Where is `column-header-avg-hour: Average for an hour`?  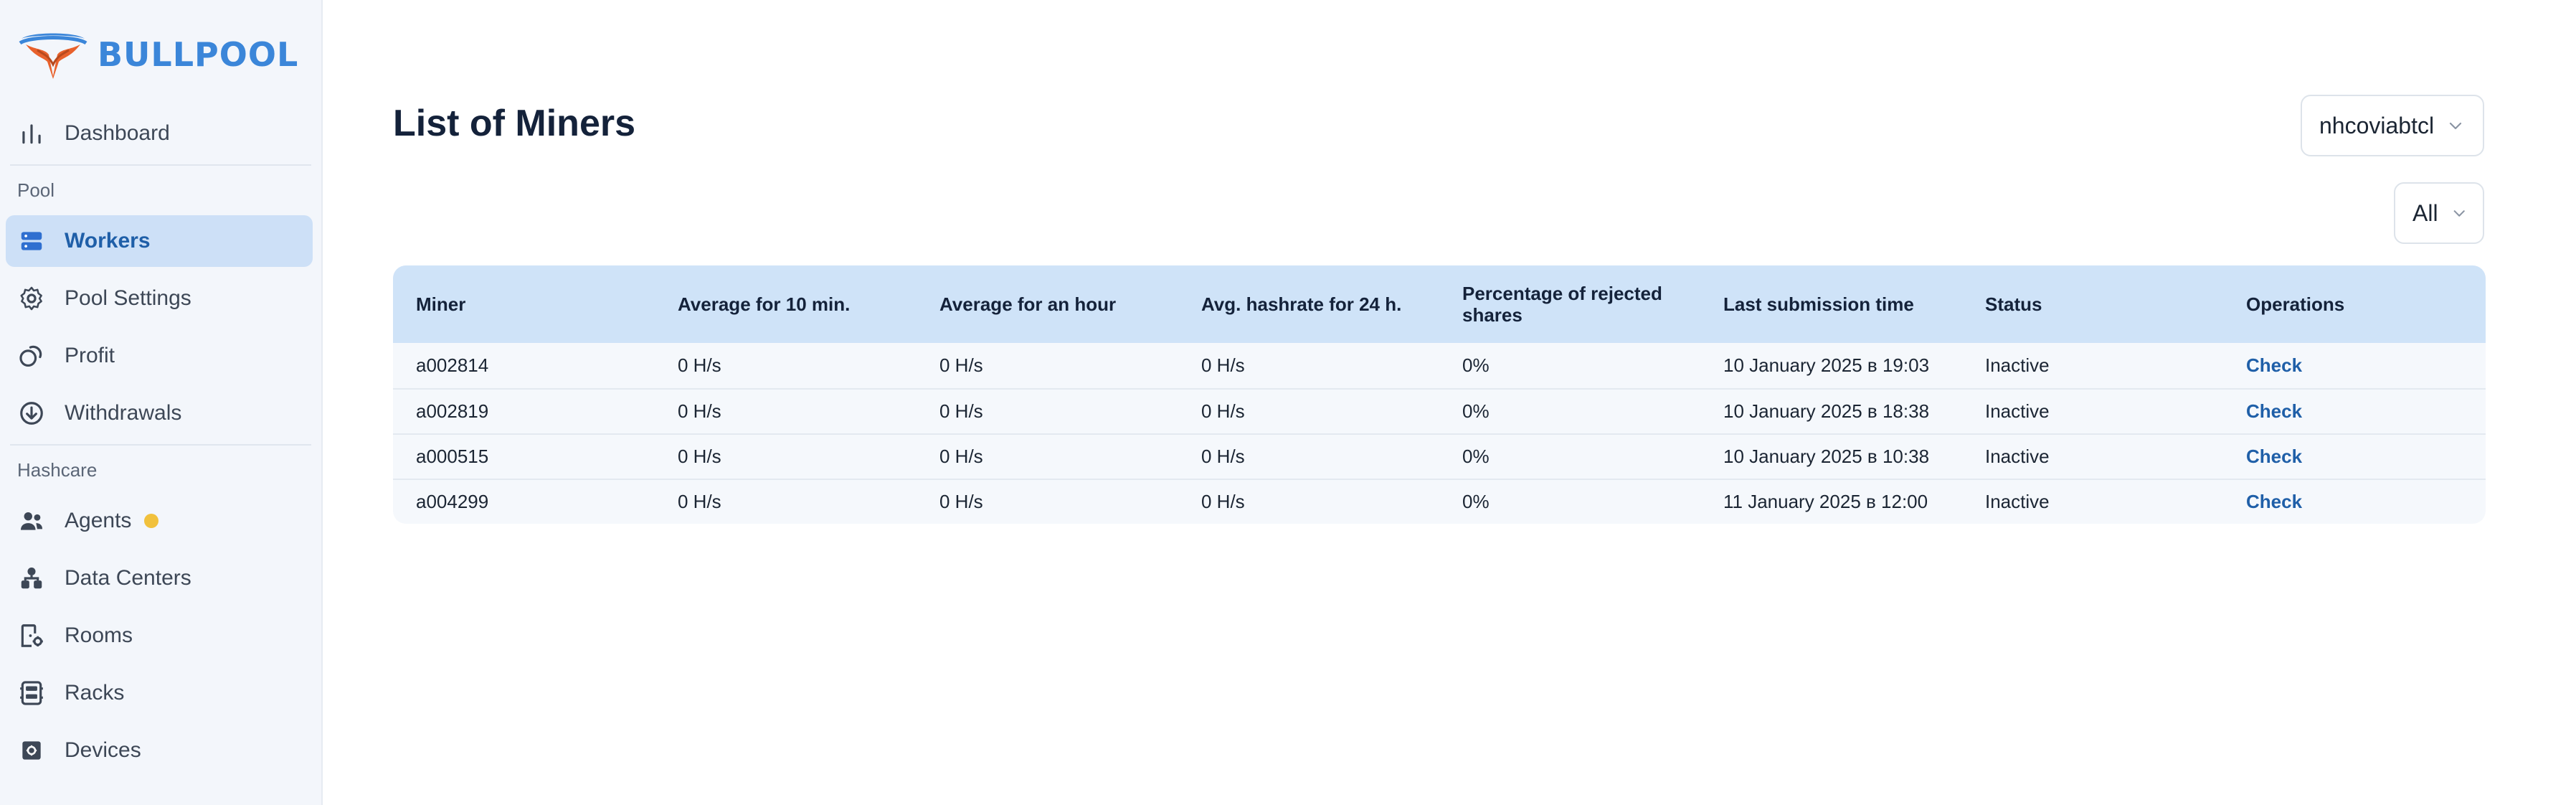
column-header-avg-hour: Average for an hour is located at coordinates (1028, 304).